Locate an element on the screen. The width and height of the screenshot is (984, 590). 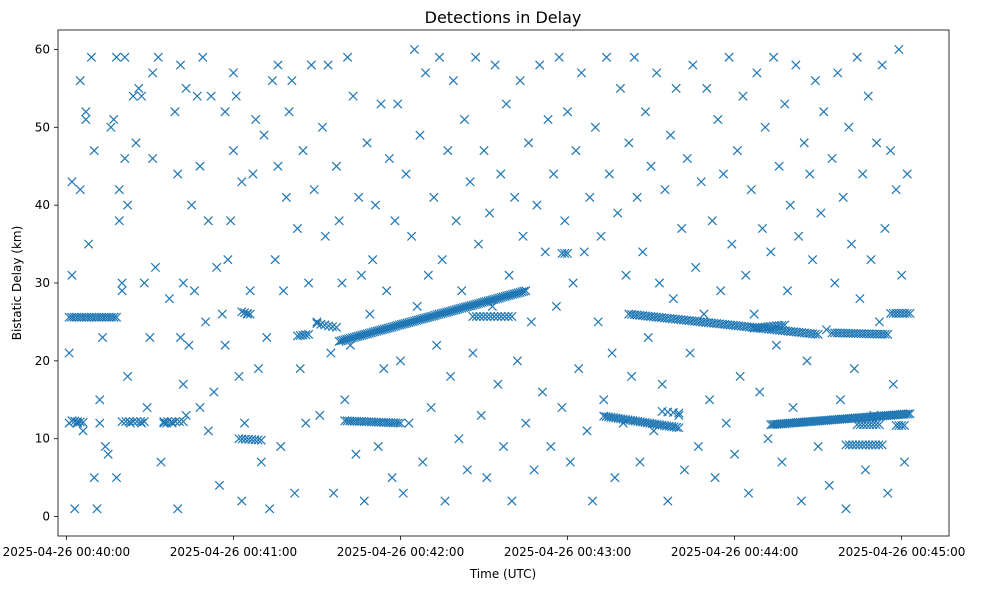
y-axis: 0 10 20 30 40 50 60 is located at coordinates (46, 283).